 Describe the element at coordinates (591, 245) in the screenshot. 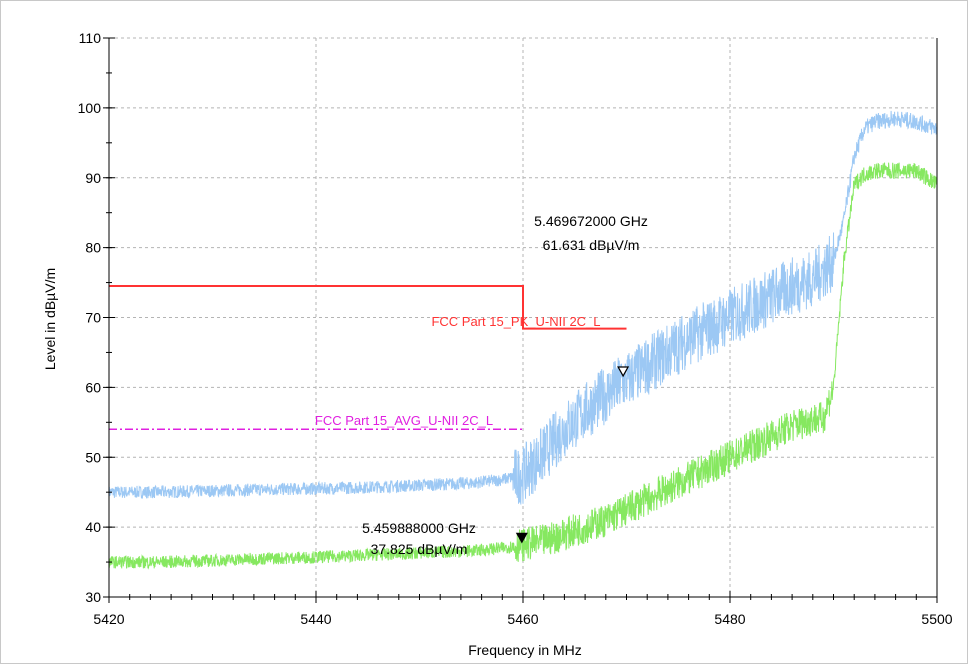

I see `marker-level-label: 61.631 dBµV/m` at that location.